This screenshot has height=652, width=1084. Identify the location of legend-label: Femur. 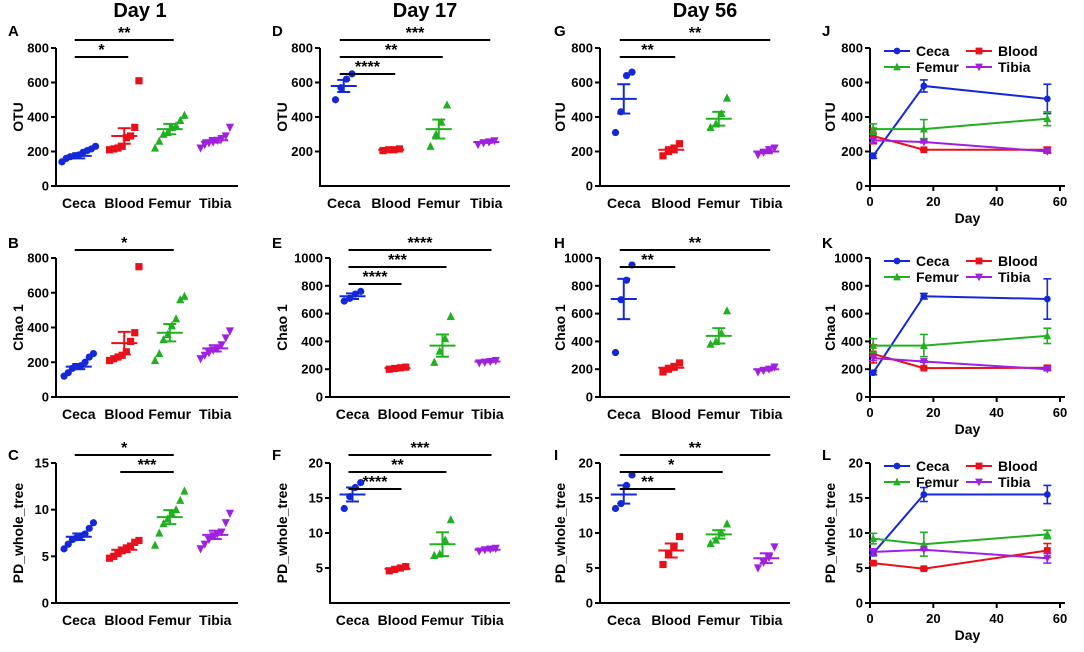
(937, 67).